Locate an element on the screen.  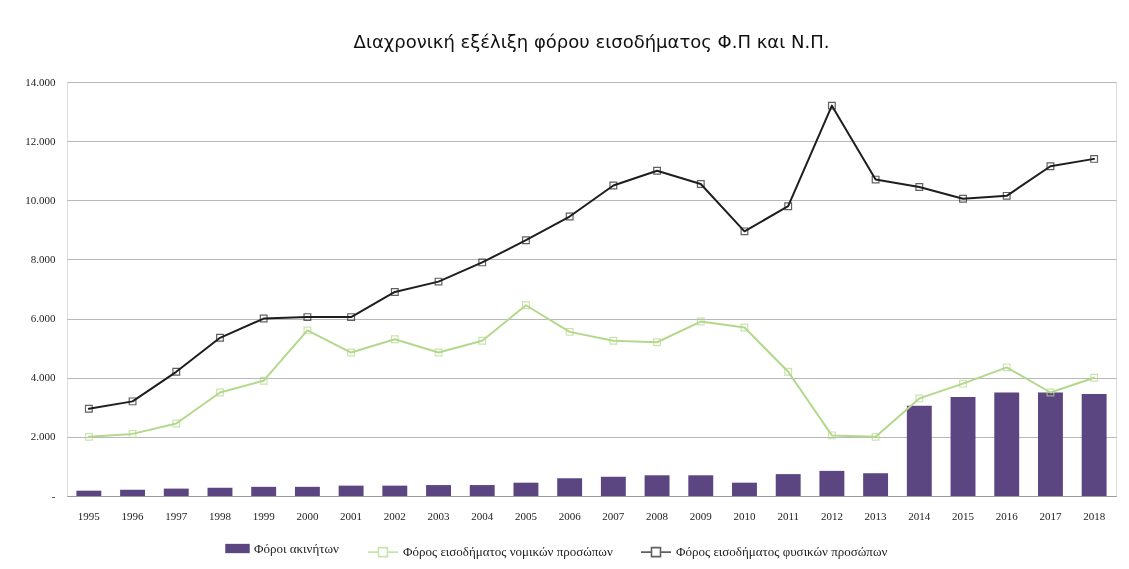
x-tick-label: 1996 is located at coordinates (133, 515).